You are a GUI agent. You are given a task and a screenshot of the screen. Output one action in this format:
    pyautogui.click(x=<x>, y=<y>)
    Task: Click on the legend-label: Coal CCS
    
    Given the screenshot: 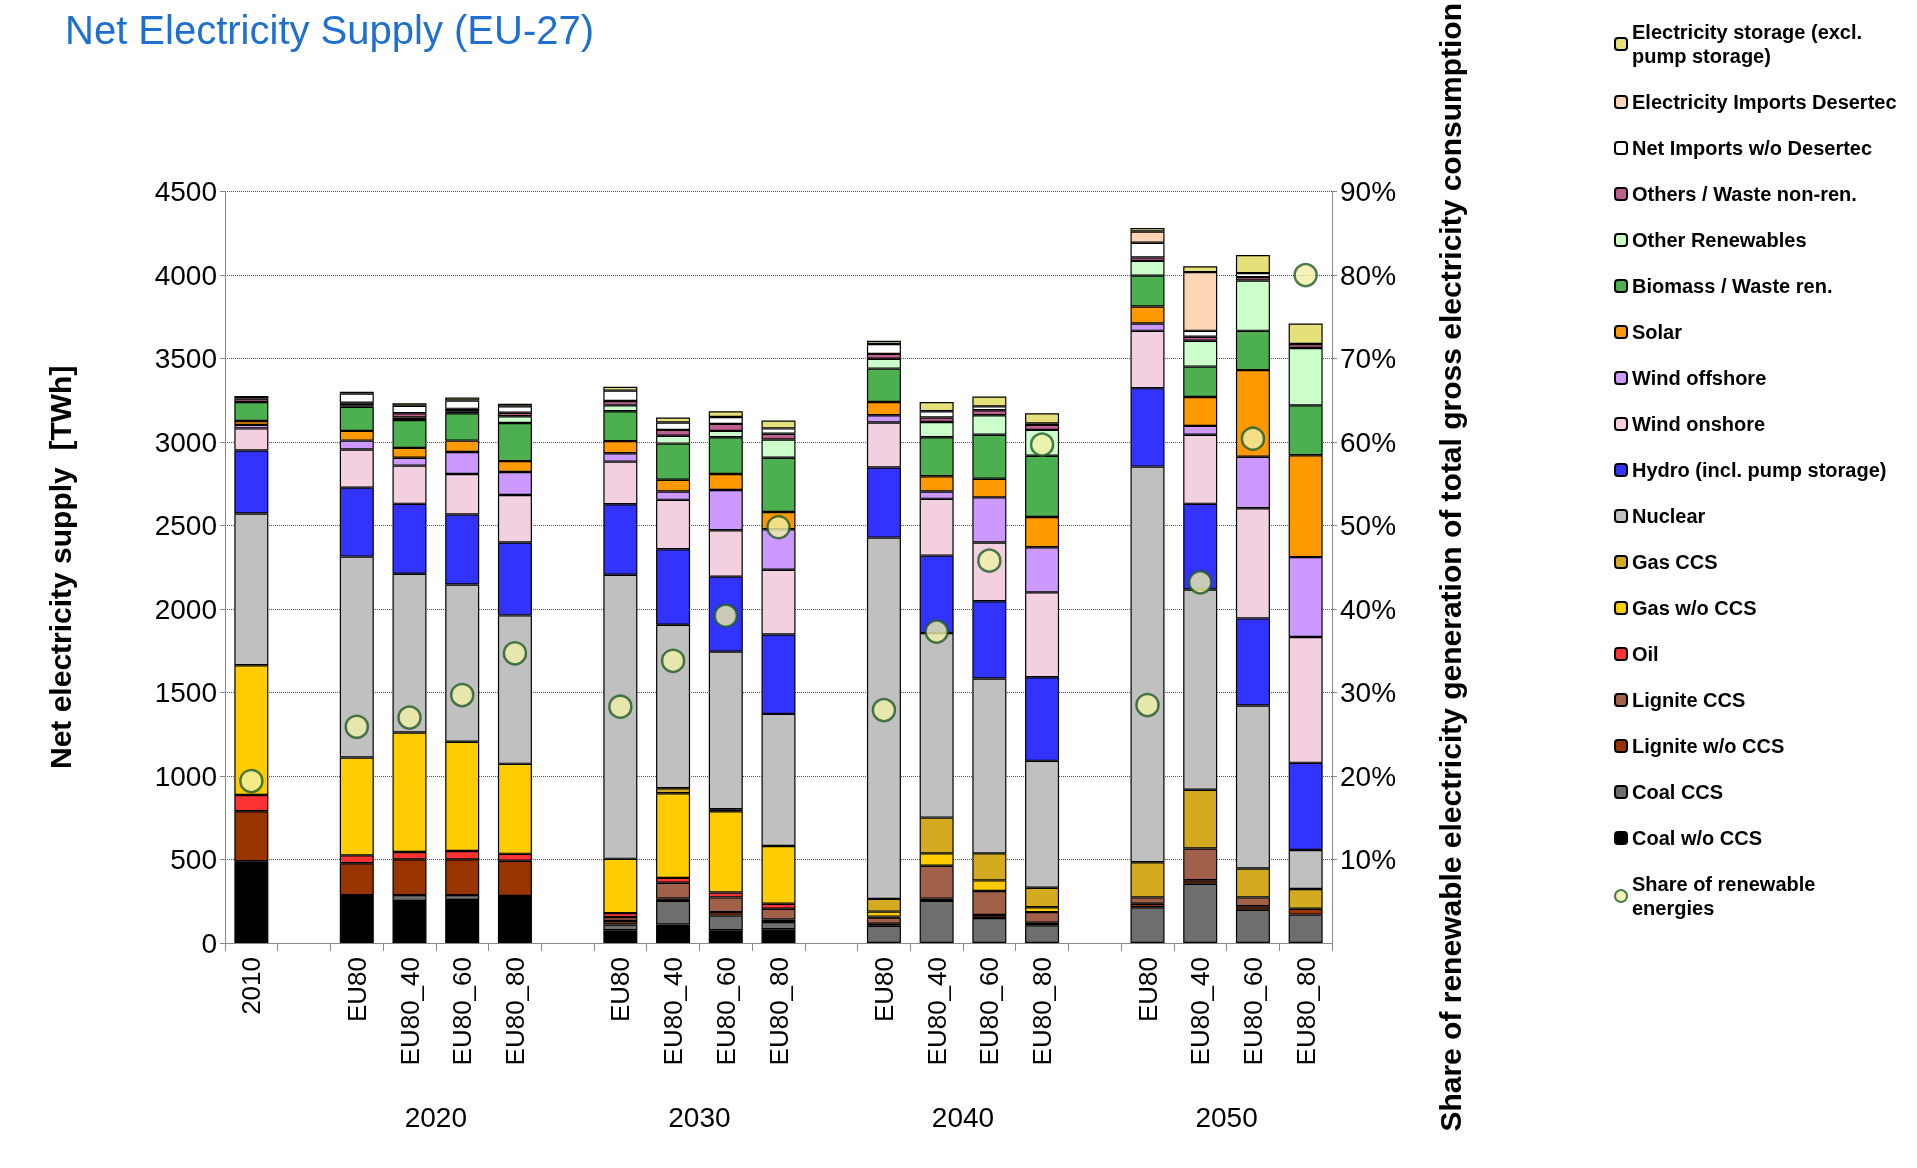 What is the action you would take?
    pyautogui.click(x=1678, y=792)
    